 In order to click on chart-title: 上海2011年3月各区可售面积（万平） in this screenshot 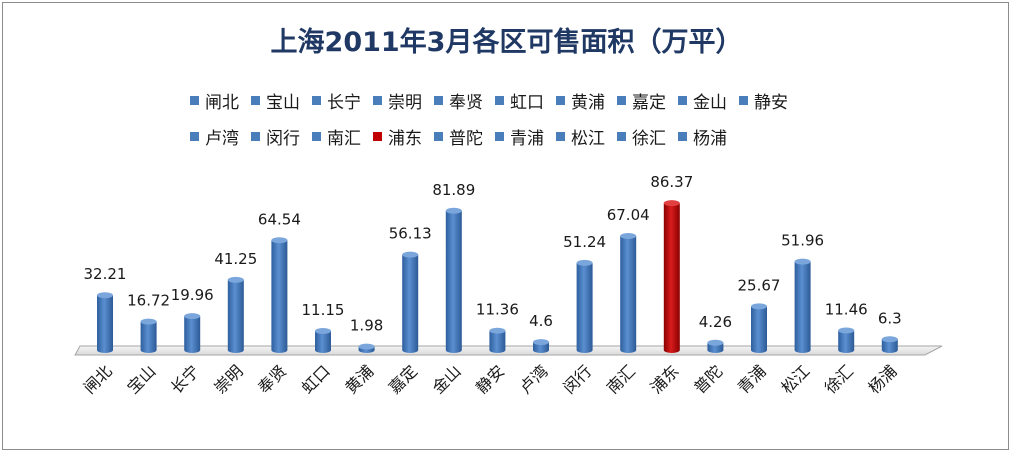, I will do `click(506, 42)`.